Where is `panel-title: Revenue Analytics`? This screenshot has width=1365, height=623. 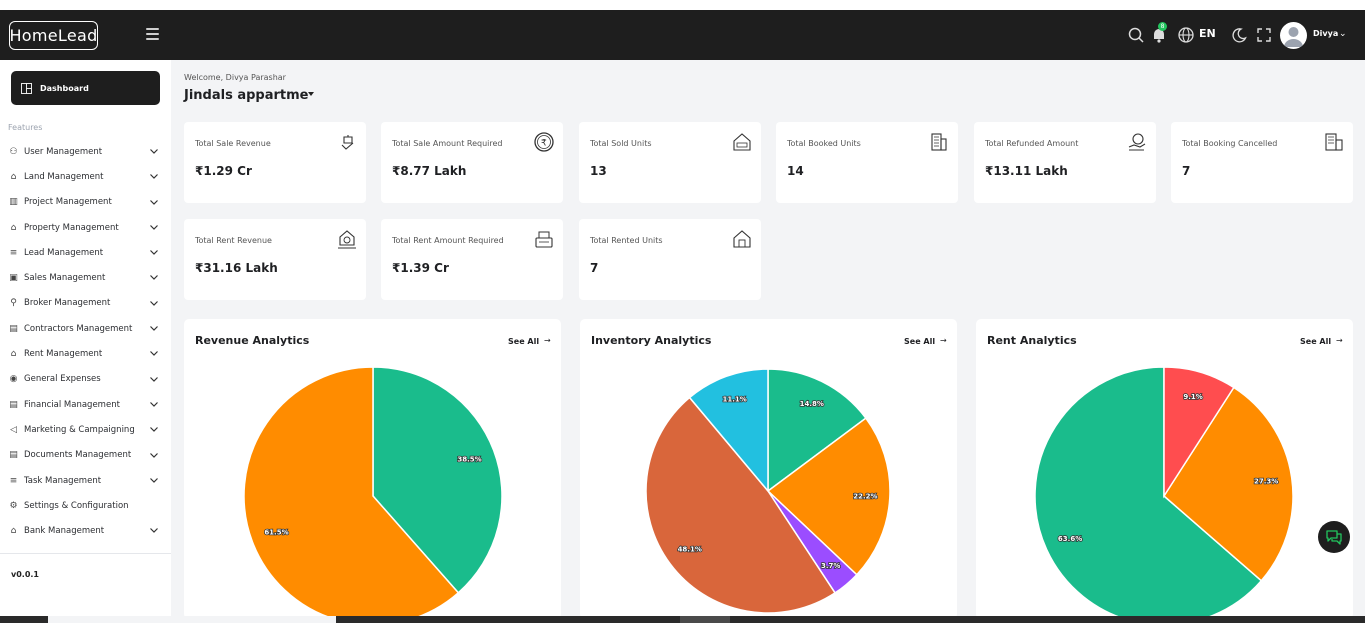 panel-title: Revenue Analytics is located at coordinates (252, 340).